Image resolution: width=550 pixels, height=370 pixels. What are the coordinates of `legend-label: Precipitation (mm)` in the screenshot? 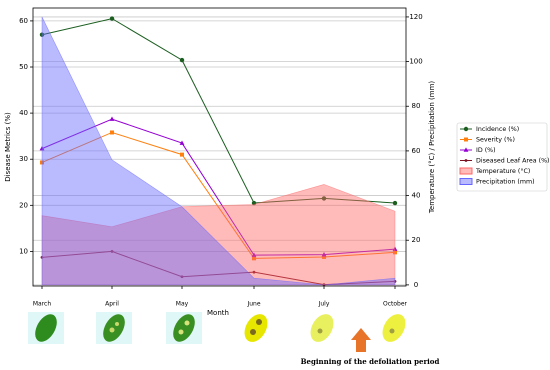 It's located at (505, 182).